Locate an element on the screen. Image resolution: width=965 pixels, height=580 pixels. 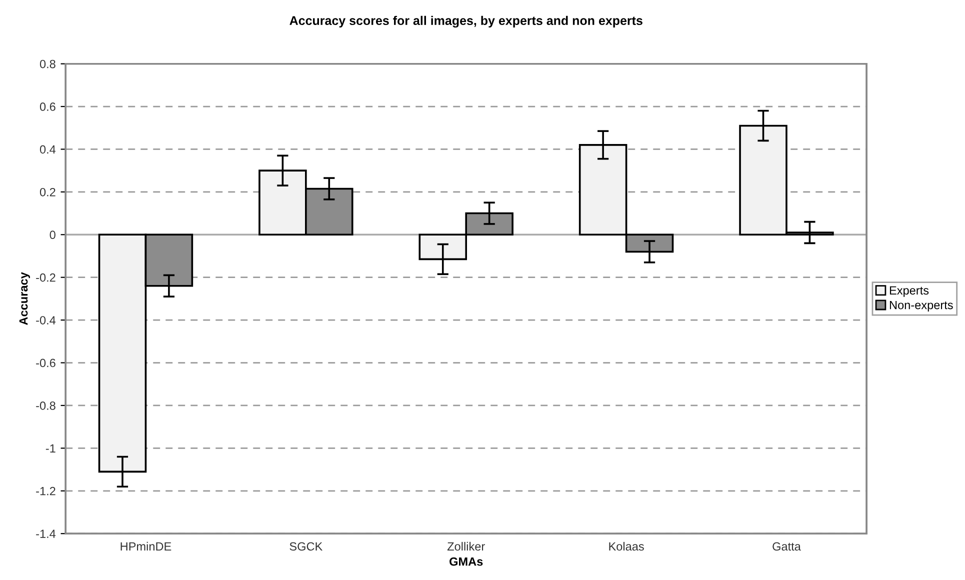
x-axis-title: GMAs is located at coordinates (466, 561).